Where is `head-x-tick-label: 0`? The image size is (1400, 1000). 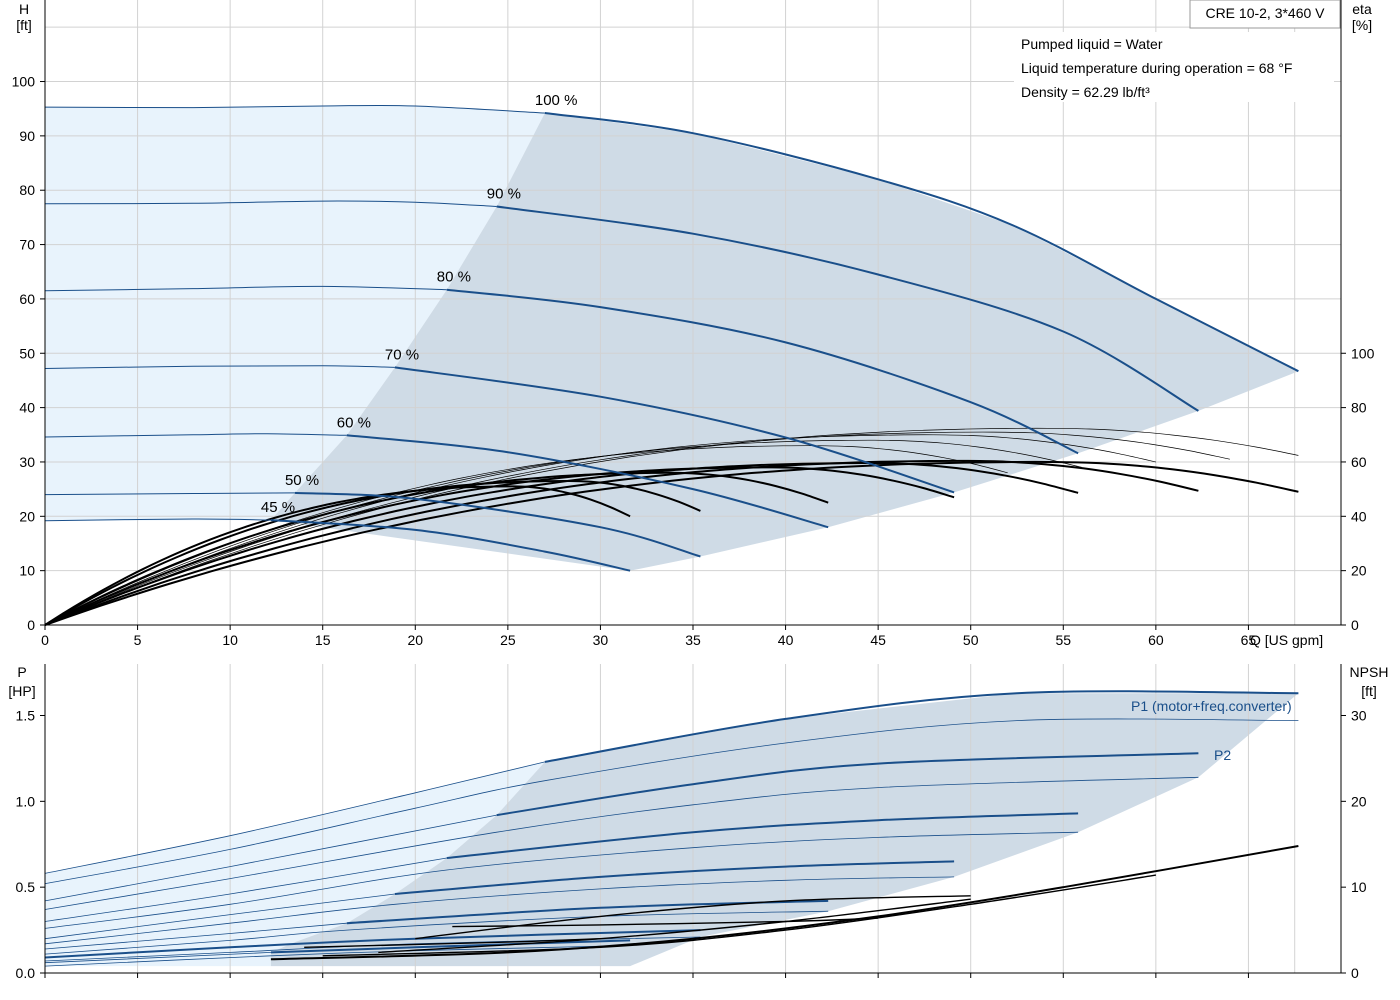 head-x-tick-label: 0 is located at coordinates (45, 640).